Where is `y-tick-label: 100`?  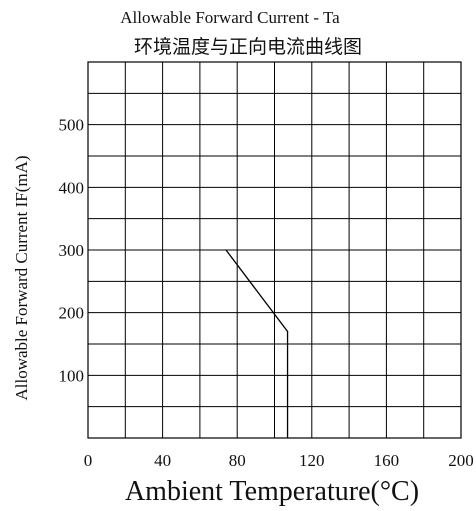
y-tick-label: 100 is located at coordinates (72, 375).